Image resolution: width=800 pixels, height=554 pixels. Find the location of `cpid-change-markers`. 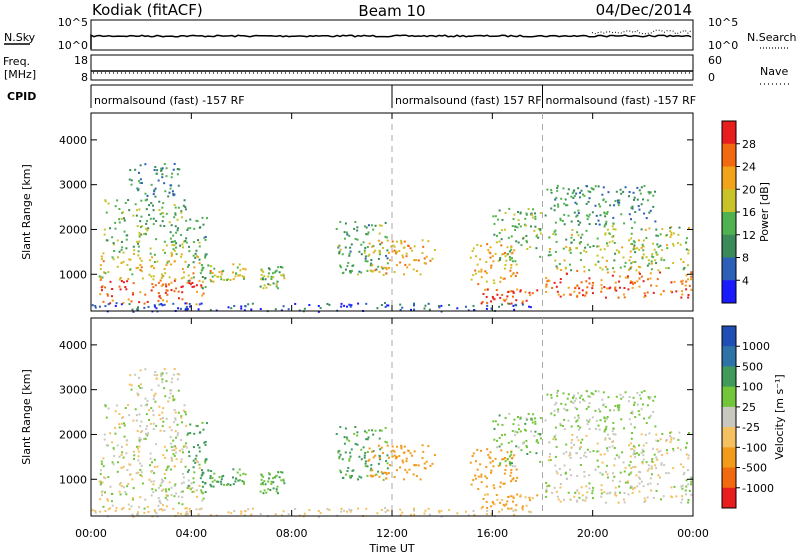

cpid-change-markers is located at coordinates (467, 314).